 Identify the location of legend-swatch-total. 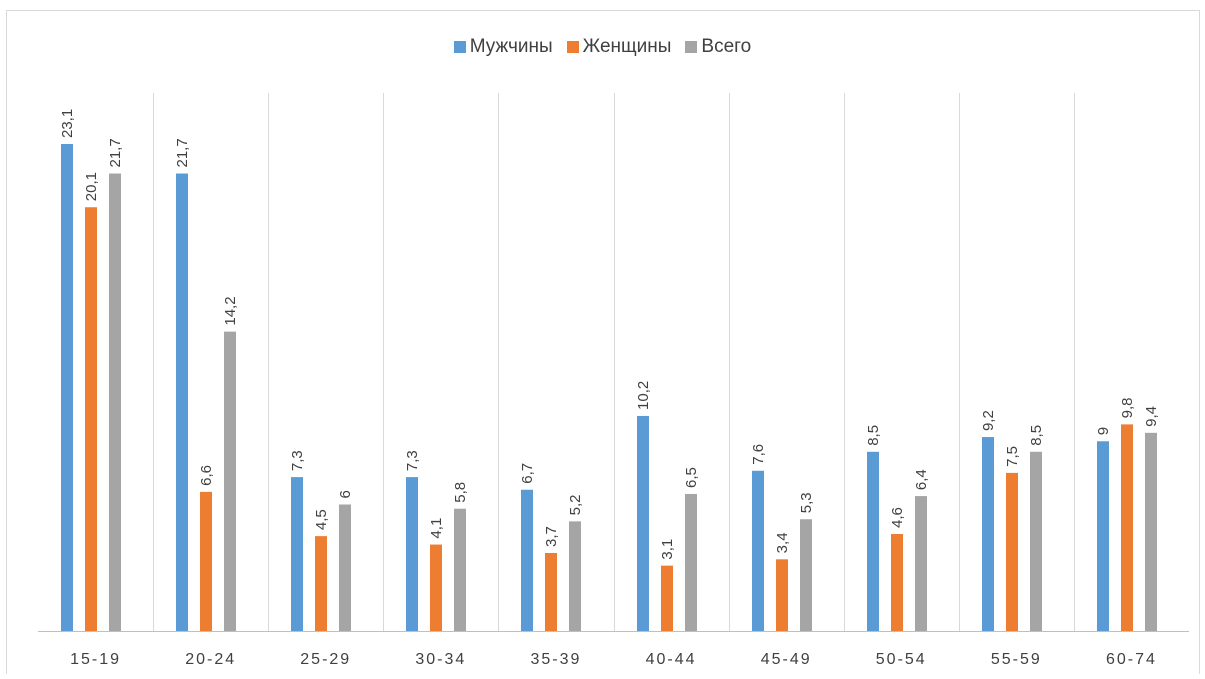
(691, 47).